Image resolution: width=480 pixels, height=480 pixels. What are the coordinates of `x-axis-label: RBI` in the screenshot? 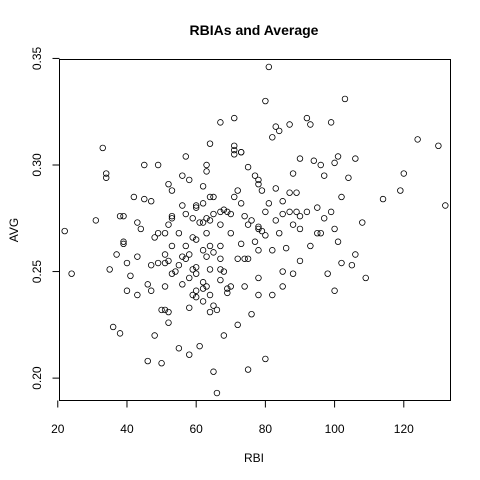 It's located at (254, 458).